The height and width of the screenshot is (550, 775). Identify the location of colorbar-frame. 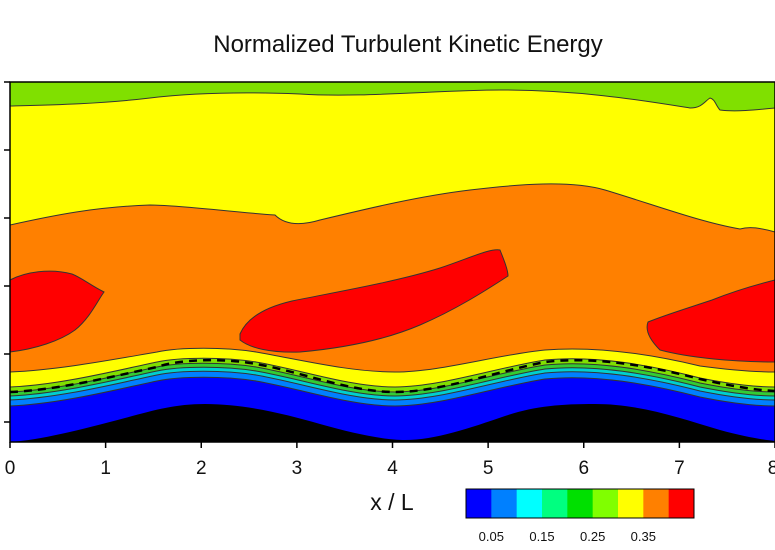
(580, 503).